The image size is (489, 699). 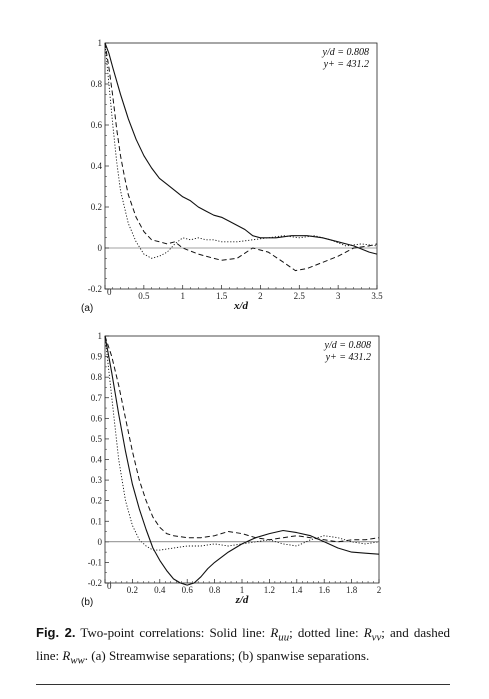 What do you see at coordinates (97, 439) in the screenshot?
I see `panel-b-y-tick-label: 0.5` at bounding box center [97, 439].